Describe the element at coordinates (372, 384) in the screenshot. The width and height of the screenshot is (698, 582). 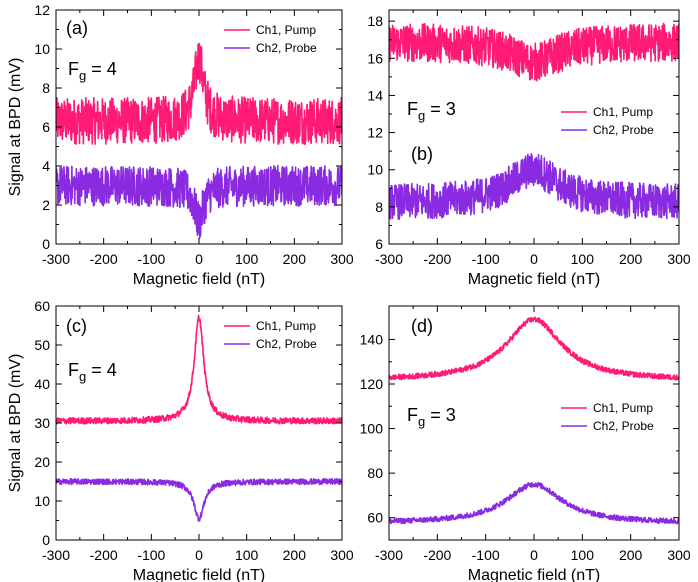
I see `y-tick-label: 120` at that location.